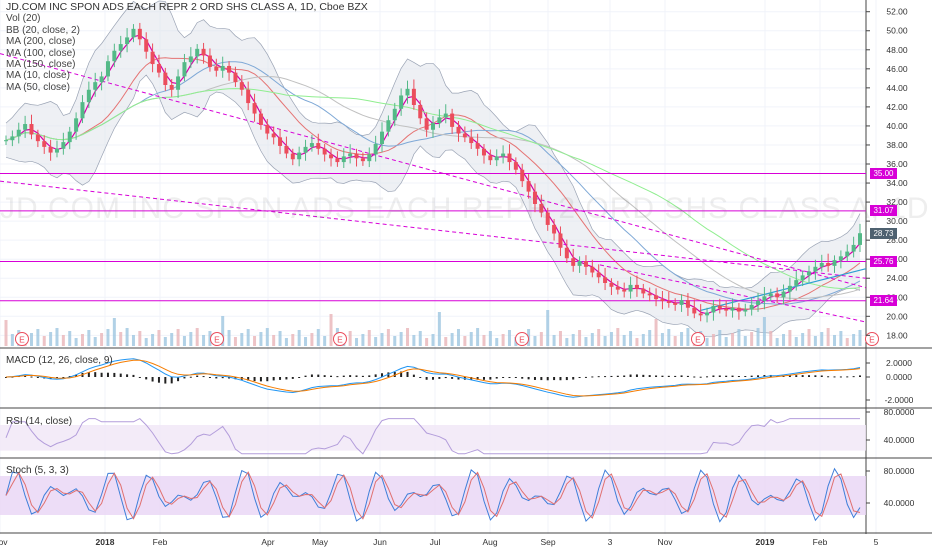 The height and width of the screenshot is (550, 932). Describe the element at coordinates (432, 436) in the screenshot. I see `rsi-line` at that location.